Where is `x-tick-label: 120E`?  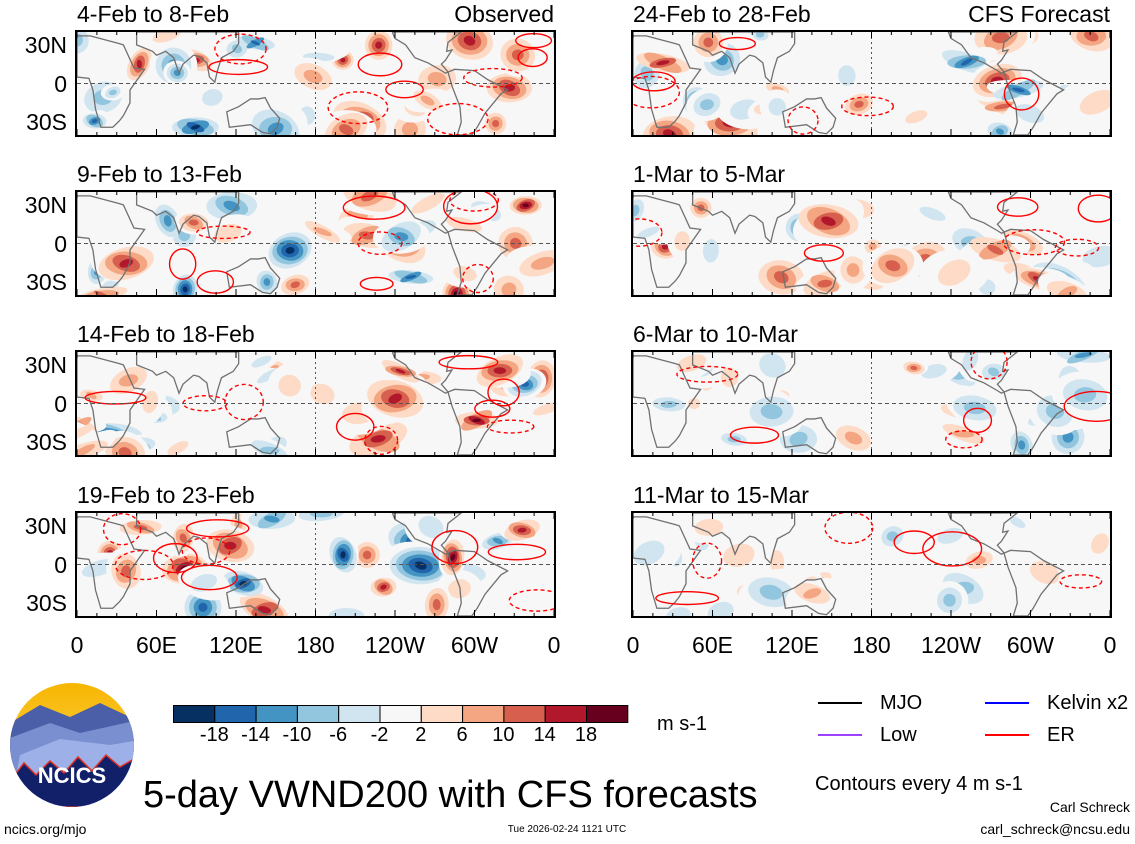
x-tick-label: 120E is located at coordinates (236, 645).